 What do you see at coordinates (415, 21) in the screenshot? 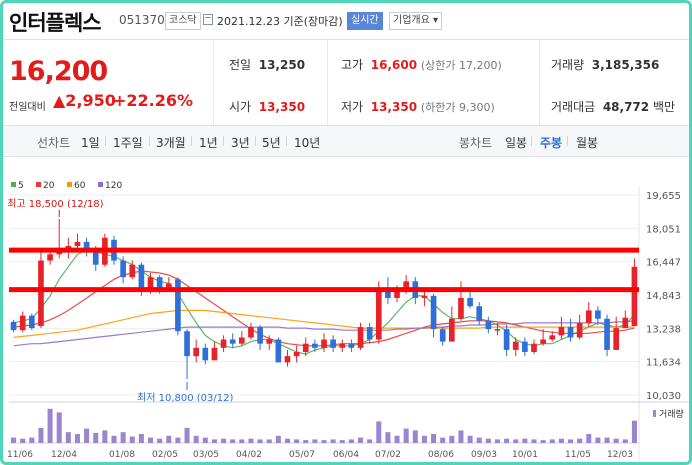
I see `company-overview-dropdown: 기업개요 ▾` at bounding box center [415, 21].